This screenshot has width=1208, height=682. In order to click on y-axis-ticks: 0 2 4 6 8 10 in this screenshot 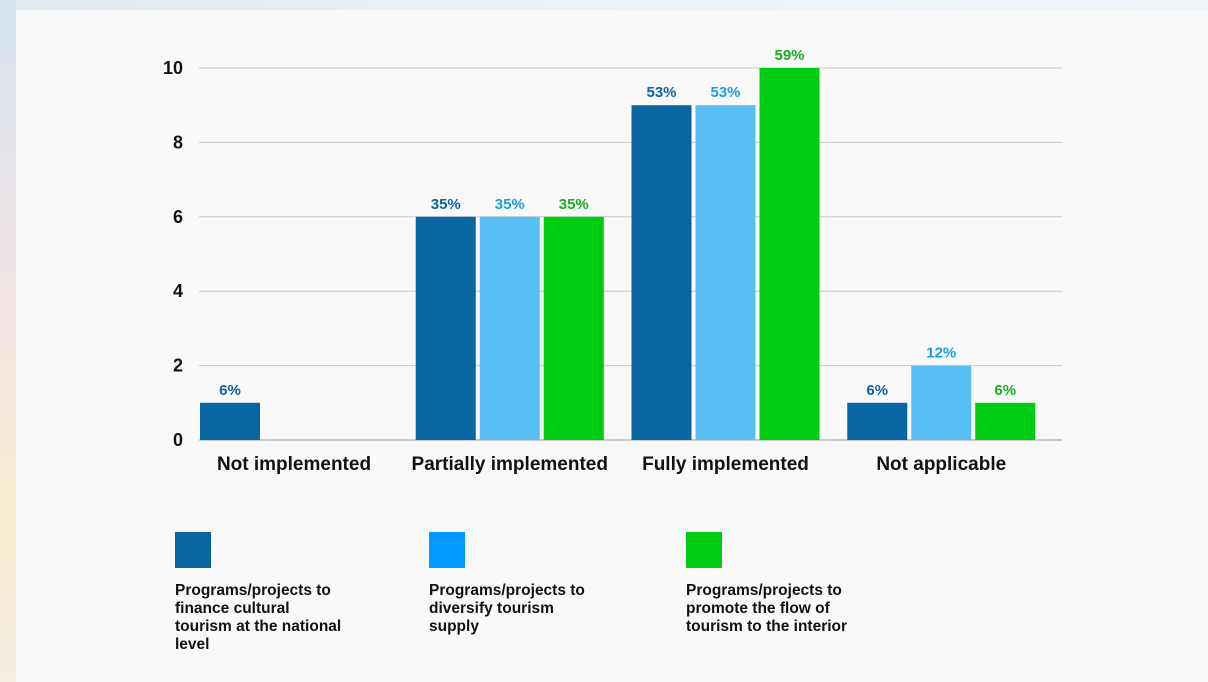, I will do `click(173, 254)`.